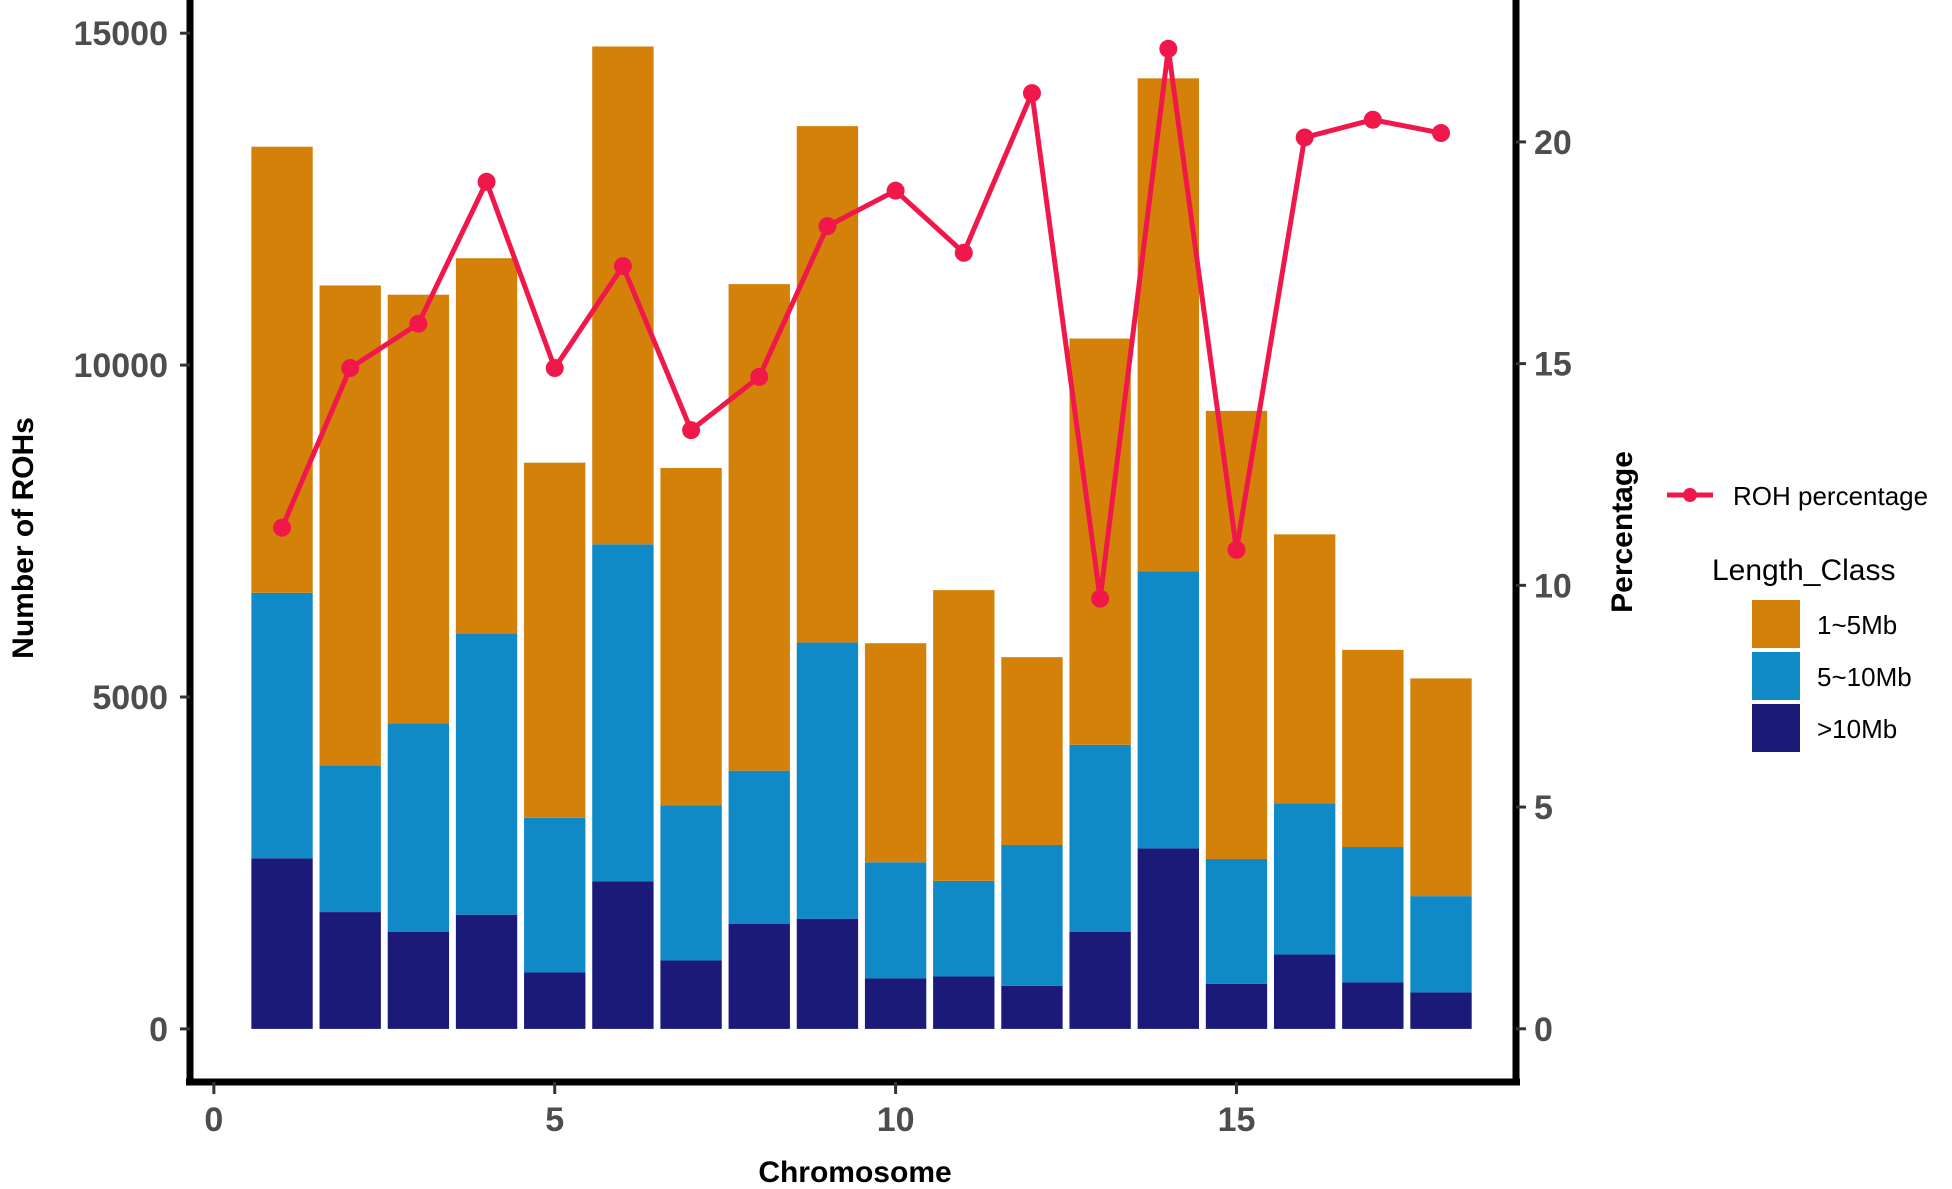 Image resolution: width=1952 pixels, height=1189 pixels. What do you see at coordinates (1543, 808) in the screenshot?
I see `right-tick-label: 5` at bounding box center [1543, 808].